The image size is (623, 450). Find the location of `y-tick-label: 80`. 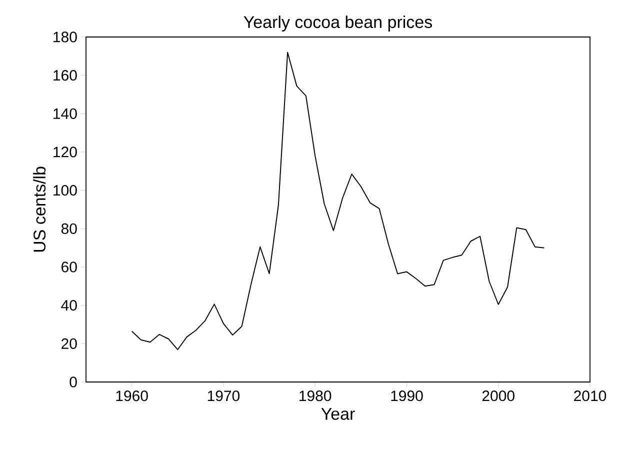

y-tick-label: 80 is located at coordinates (69, 228).